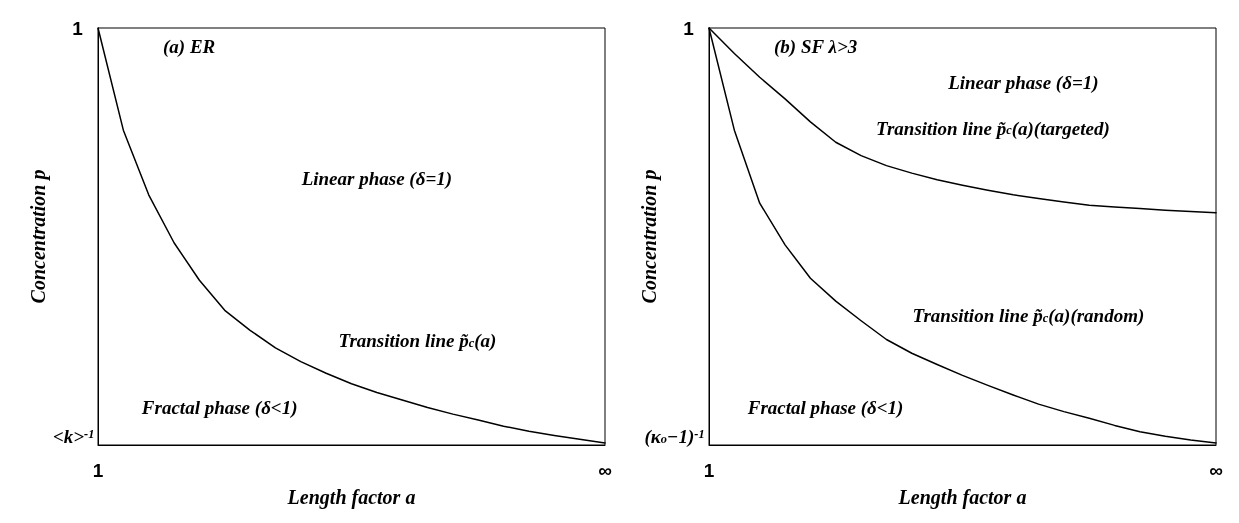 The height and width of the screenshot is (523, 1239). Describe the element at coordinates (1028, 316) in the screenshot. I see `annotation: Transition line p̃c(a)(random)` at that location.